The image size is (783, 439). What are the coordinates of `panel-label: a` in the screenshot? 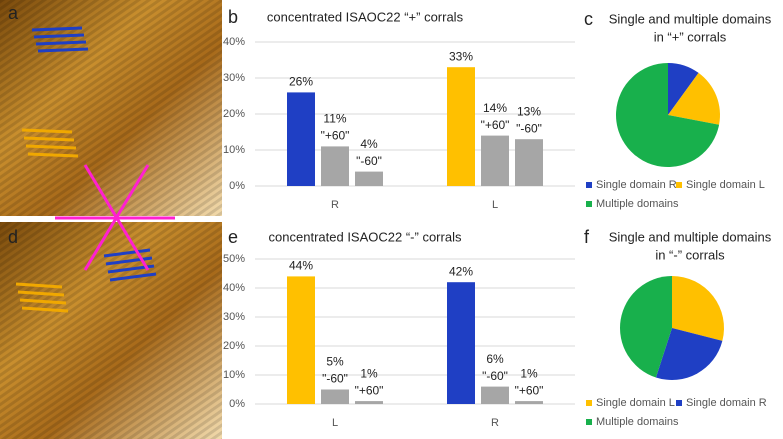 It's located at (13, 13).